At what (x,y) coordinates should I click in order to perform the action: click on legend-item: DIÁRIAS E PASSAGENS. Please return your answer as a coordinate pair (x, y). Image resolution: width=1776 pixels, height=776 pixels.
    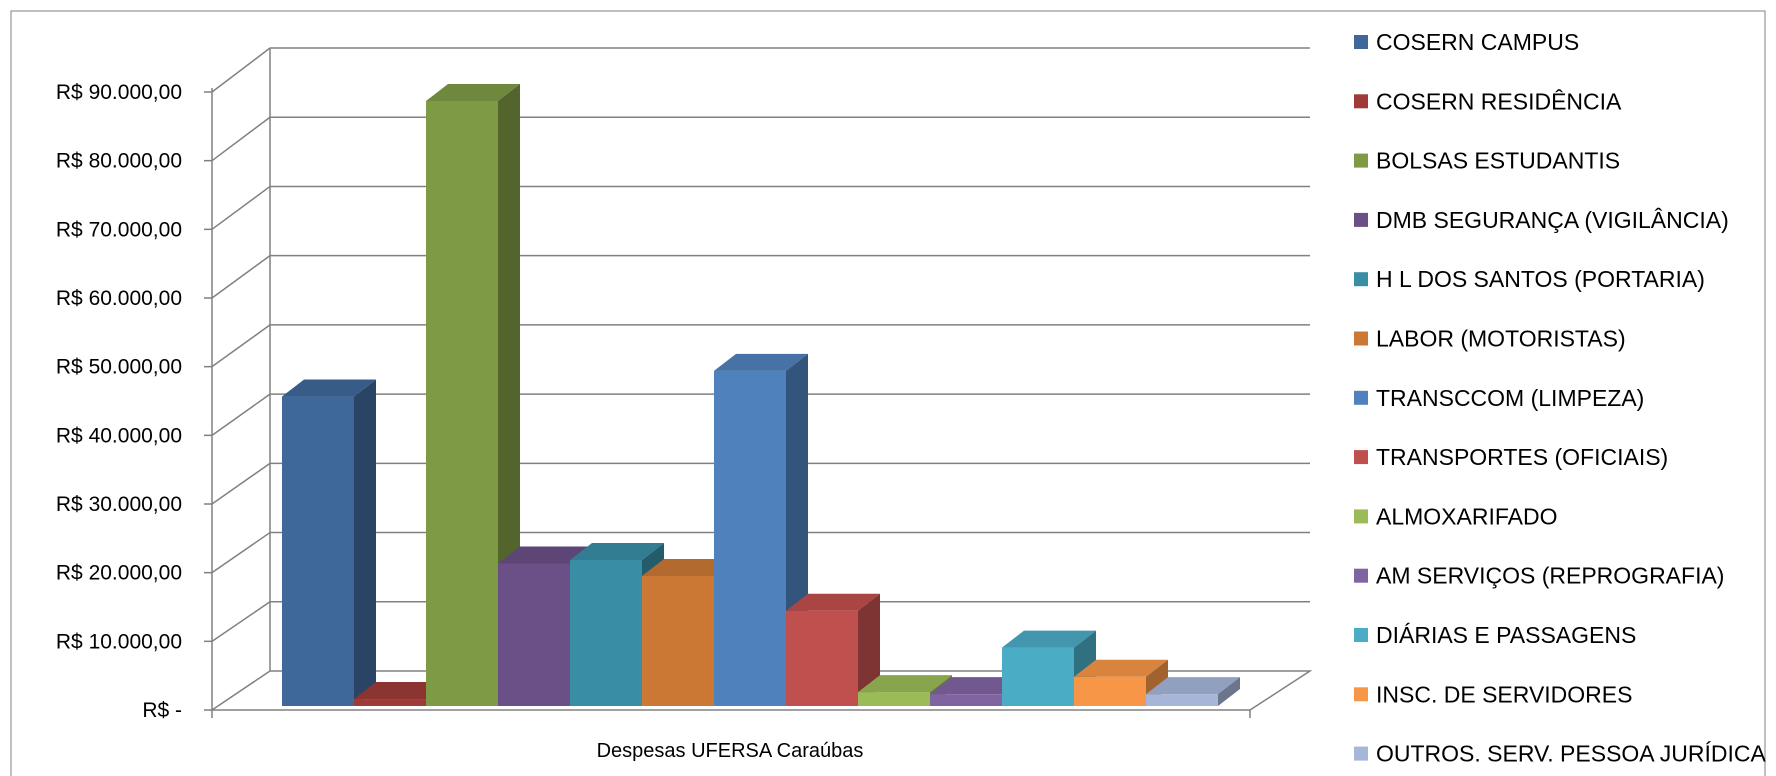
    Looking at the image, I should click on (1495, 635).